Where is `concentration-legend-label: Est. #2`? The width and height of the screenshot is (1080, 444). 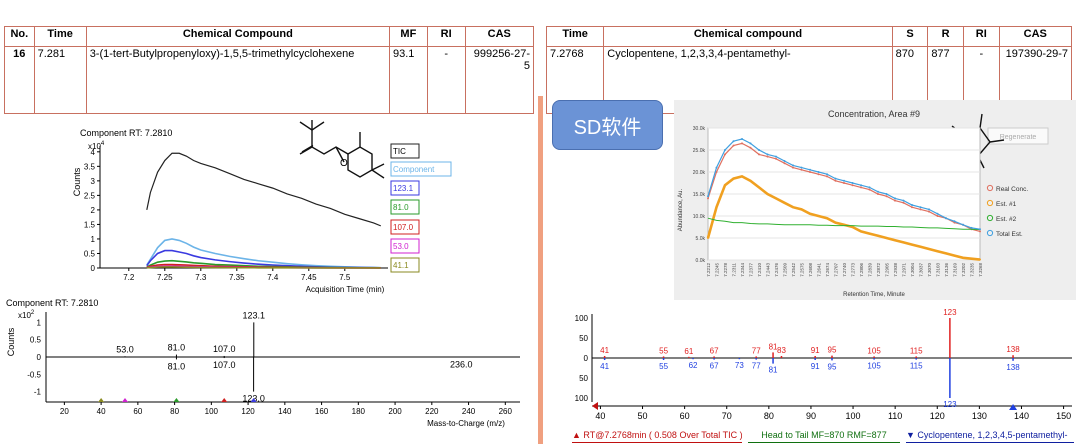 concentration-legend-label: Est. #2 is located at coordinates (1006, 219).